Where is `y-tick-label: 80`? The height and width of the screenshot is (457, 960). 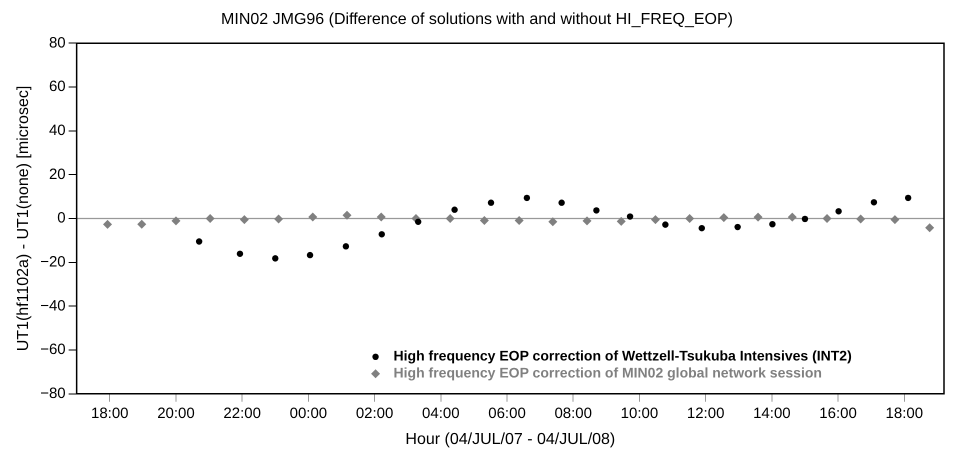
y-tick-label: 80 is located at coordinates (57, 43).